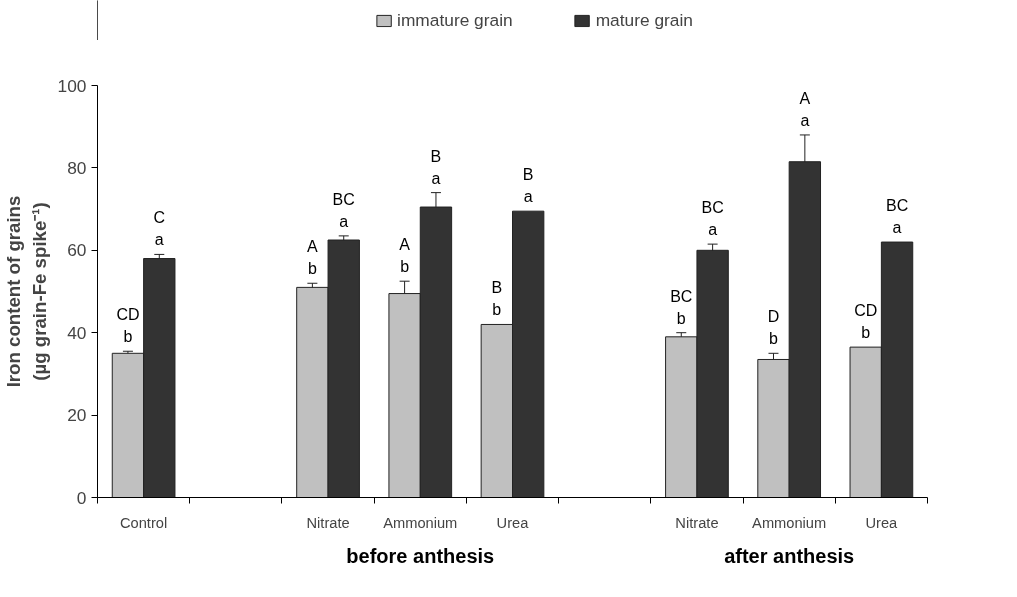  What do you see at coordinates (805, 109) in the screenshot?
I see `data-label: A a` at bounding box center [805, 109].